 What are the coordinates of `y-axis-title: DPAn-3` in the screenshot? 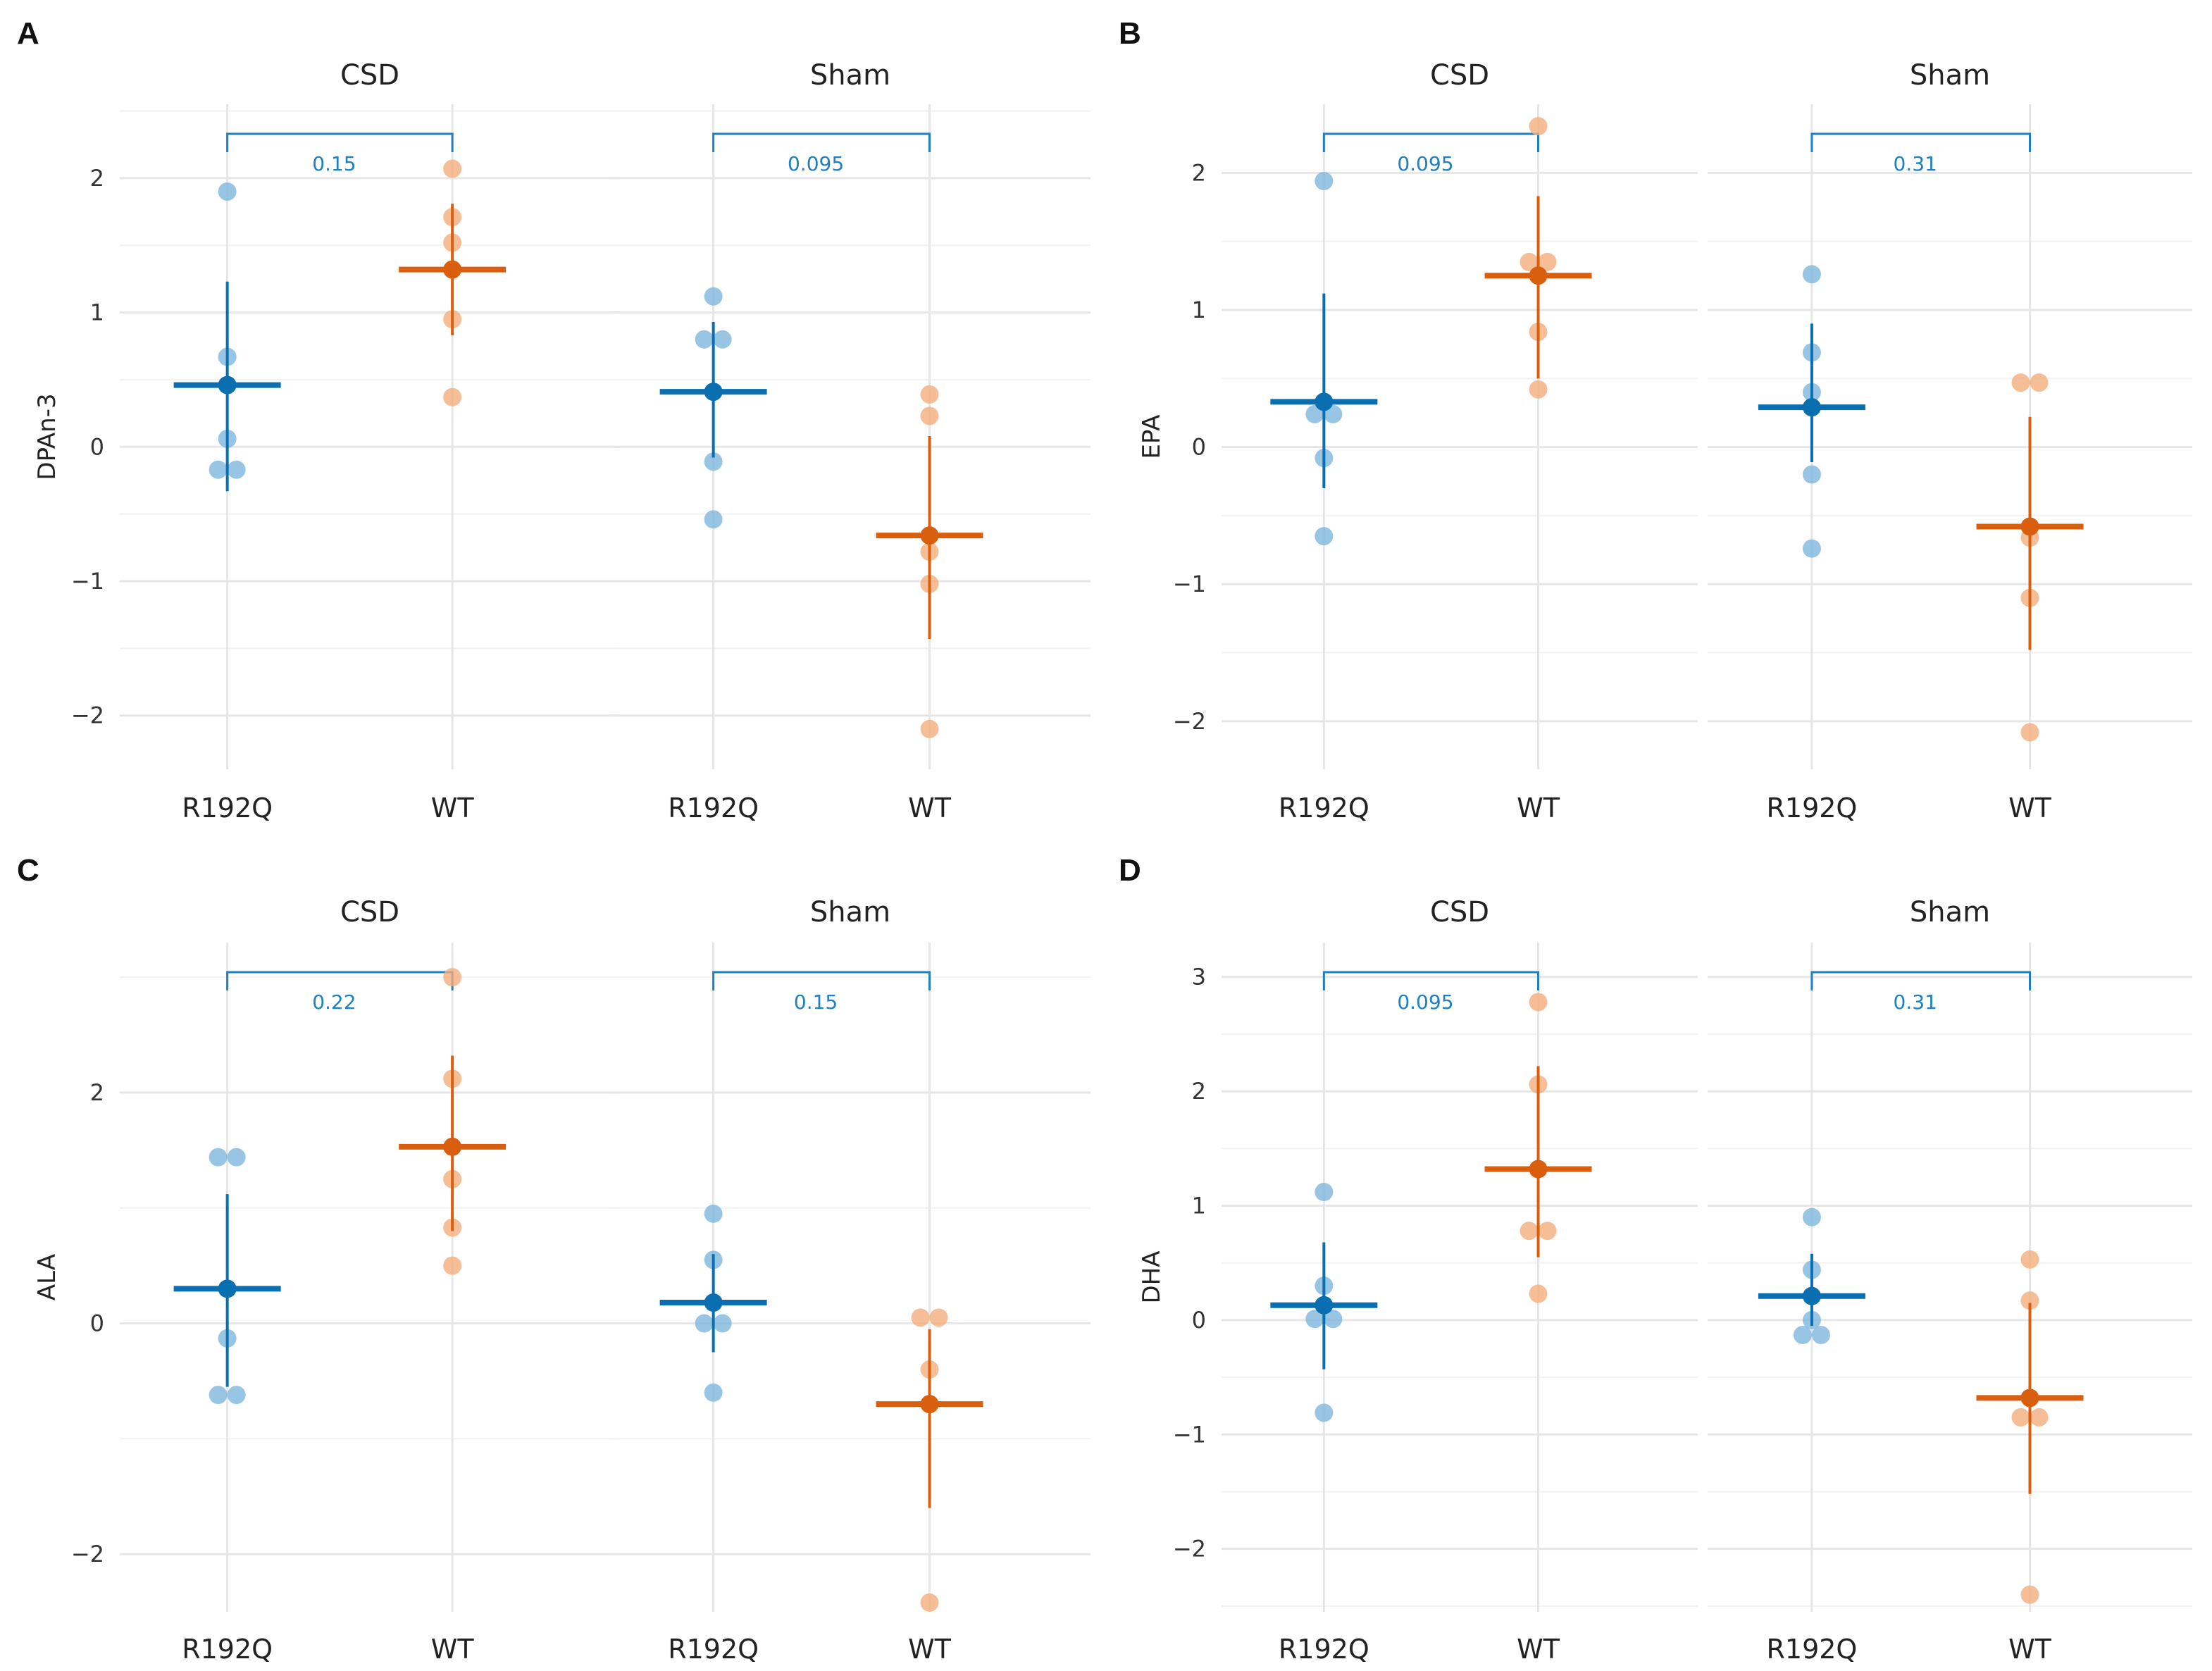 It's located at (47, 437).